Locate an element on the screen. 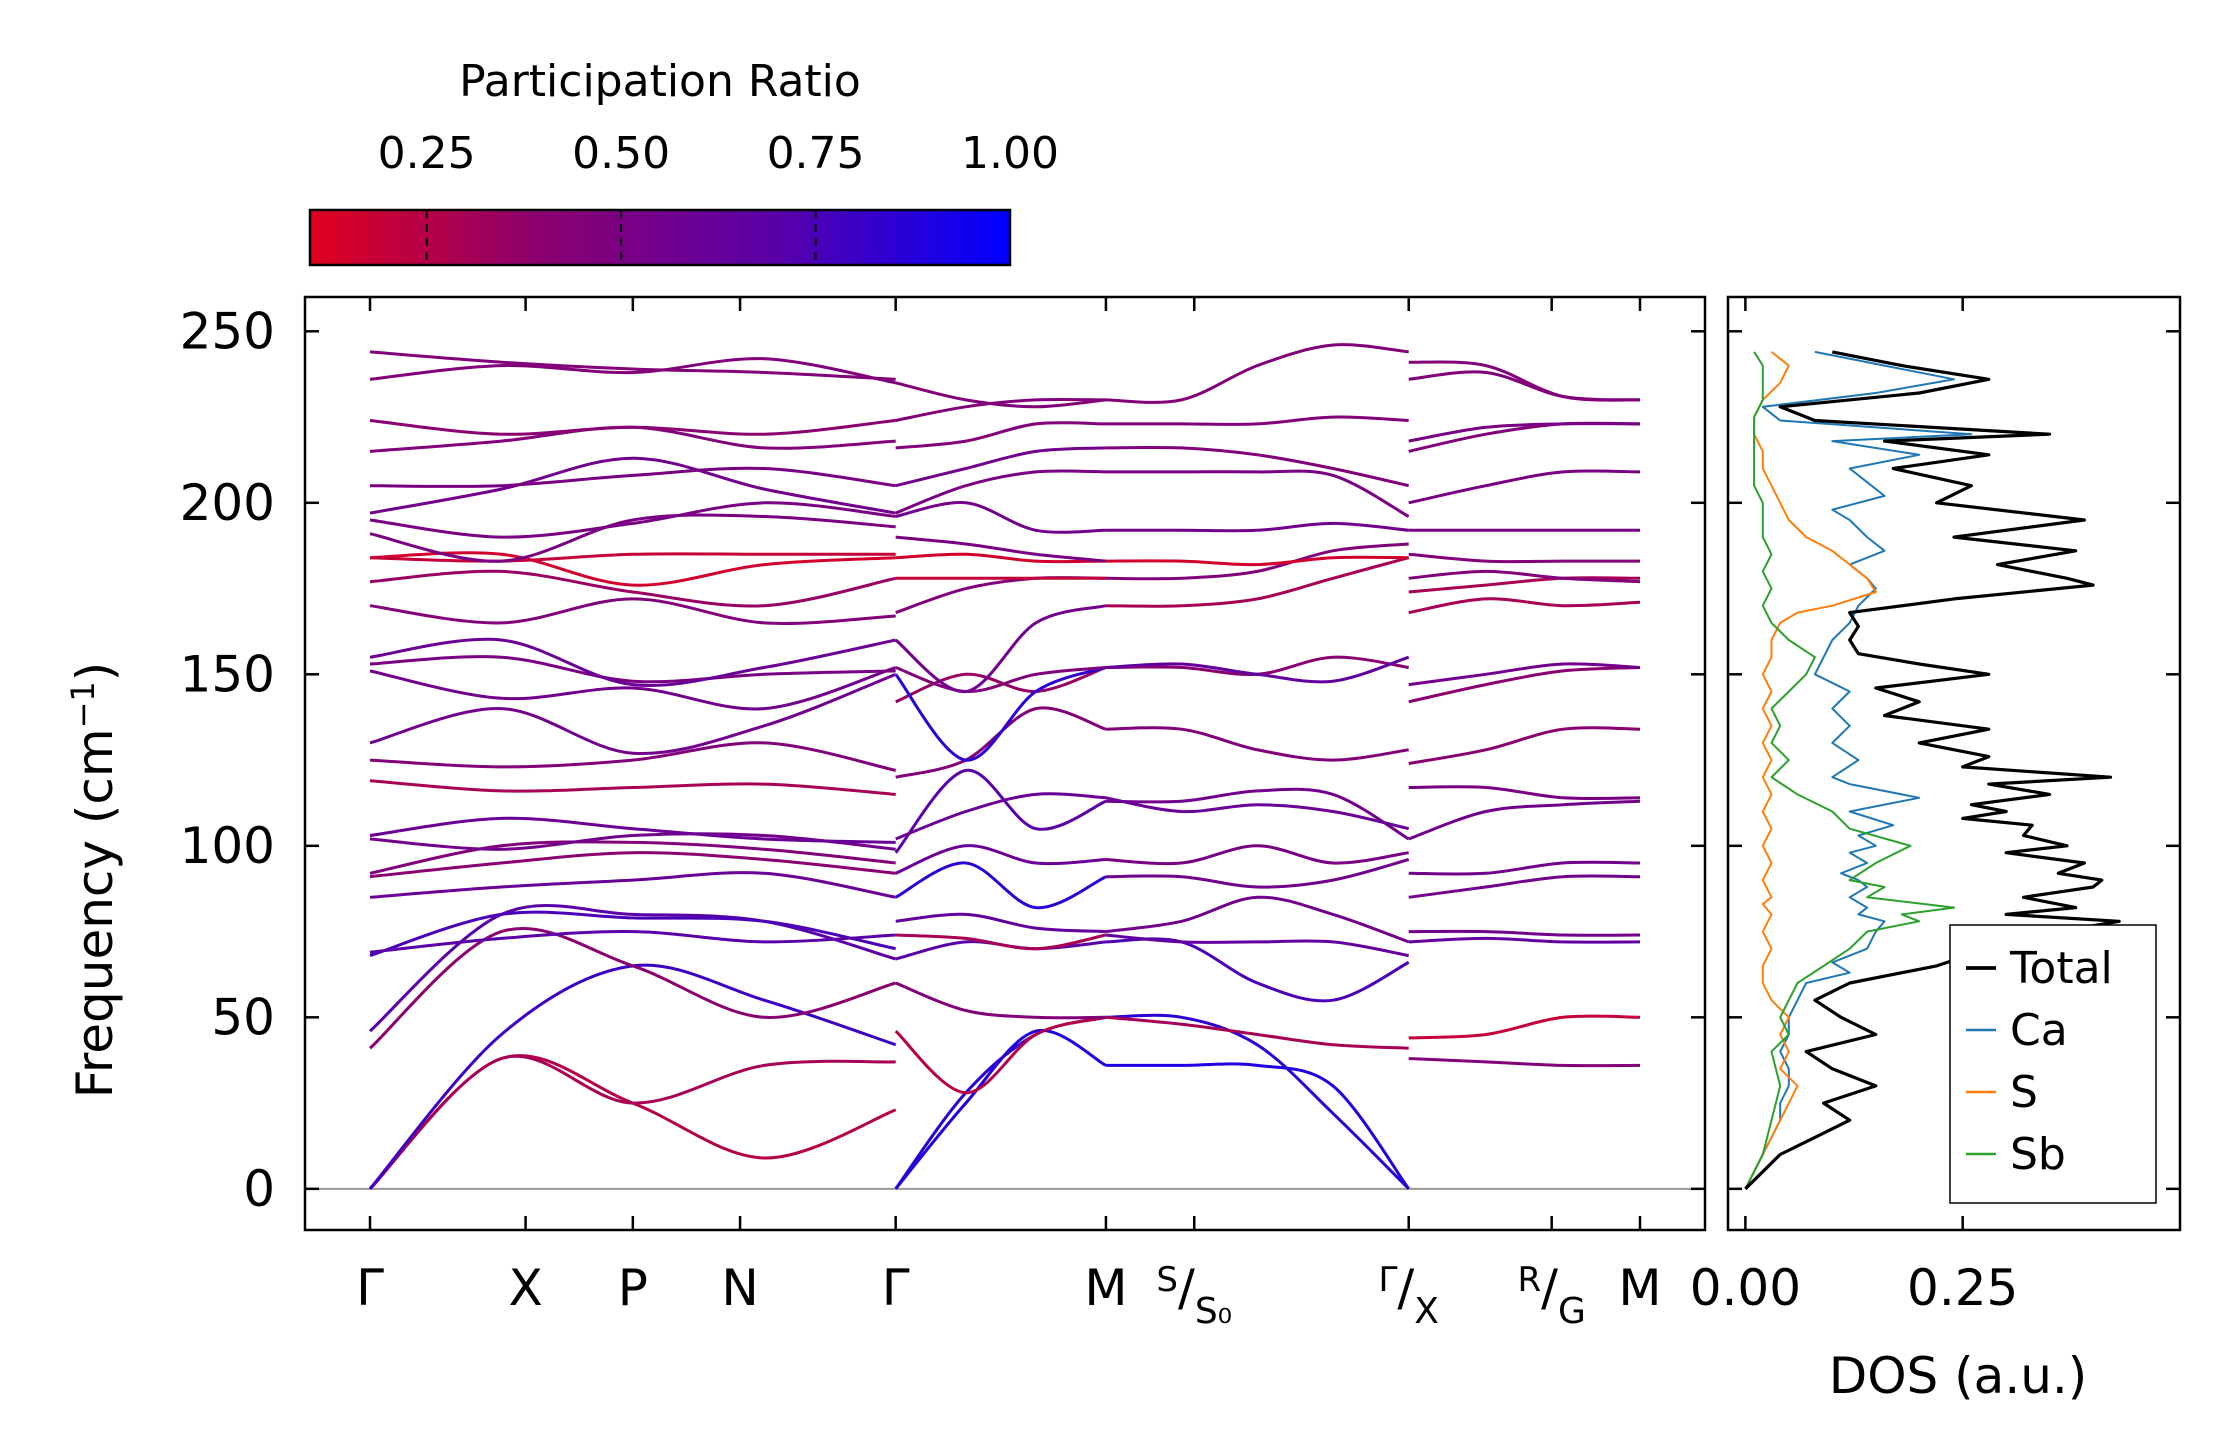 The image size is (2222, 1455). colorbar-tick-label: 0.25 is located at coordinates (427, 153).